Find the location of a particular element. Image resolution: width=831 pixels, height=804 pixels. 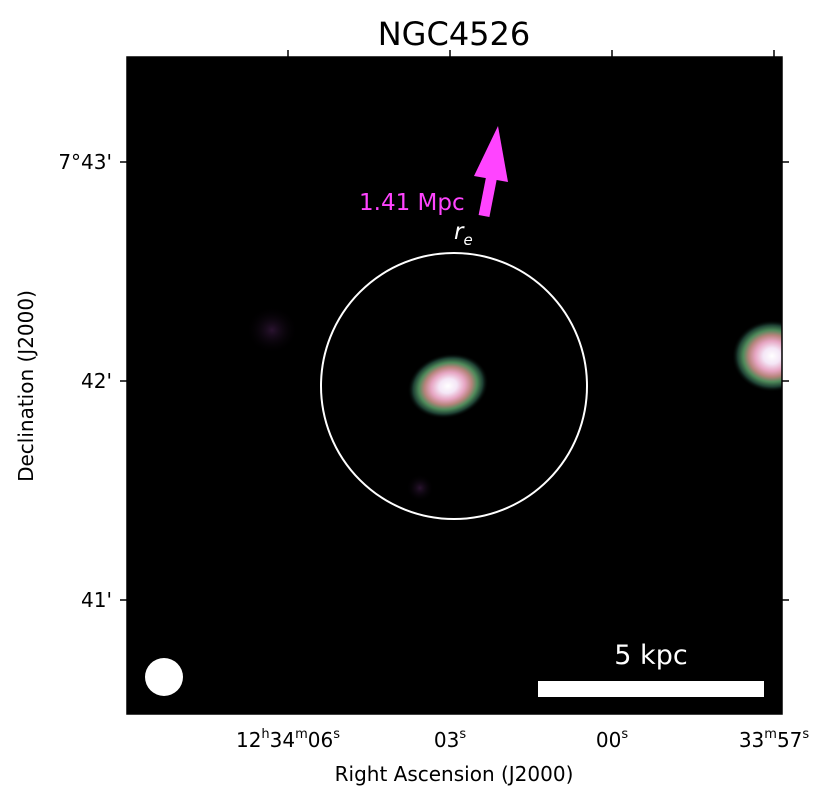

direction-arrow is located at coordinates (491, 172).